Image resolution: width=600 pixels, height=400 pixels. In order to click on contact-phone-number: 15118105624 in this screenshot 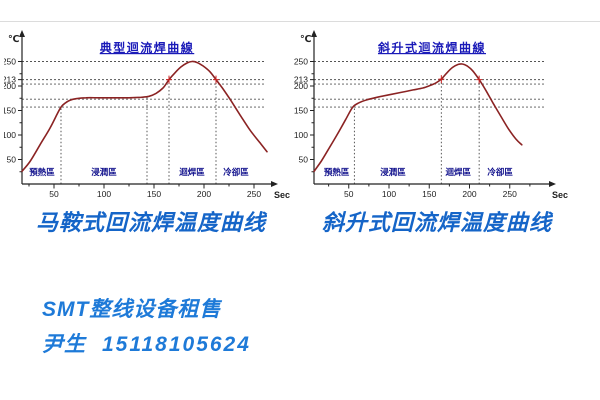, I will do `click(176, 344)`.